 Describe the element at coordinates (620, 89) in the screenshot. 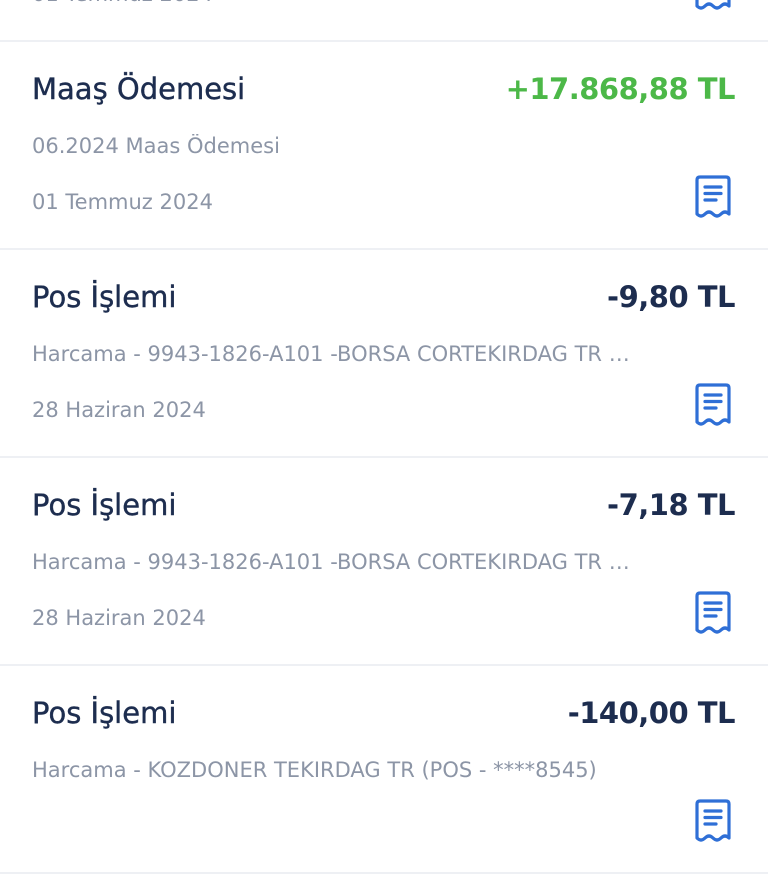

I see `transaction-amount: +17.868,88 TL` at that location.